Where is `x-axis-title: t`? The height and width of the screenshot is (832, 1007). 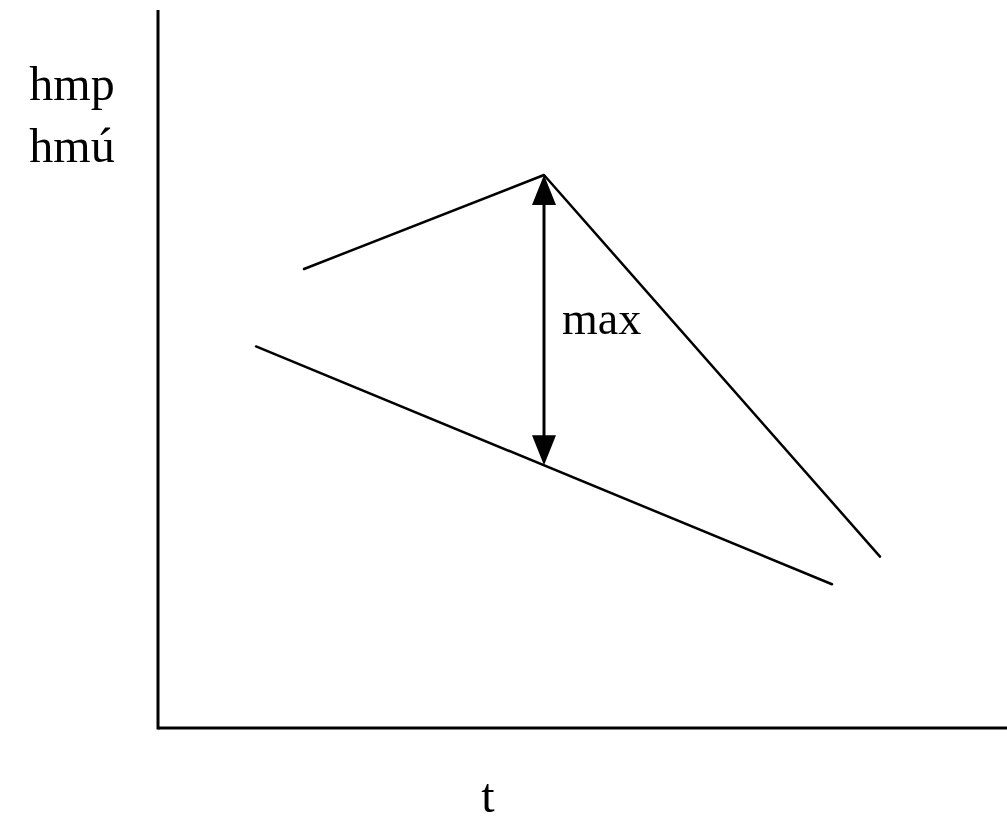 x-axis-title: t is located at coordinates (488, 795).